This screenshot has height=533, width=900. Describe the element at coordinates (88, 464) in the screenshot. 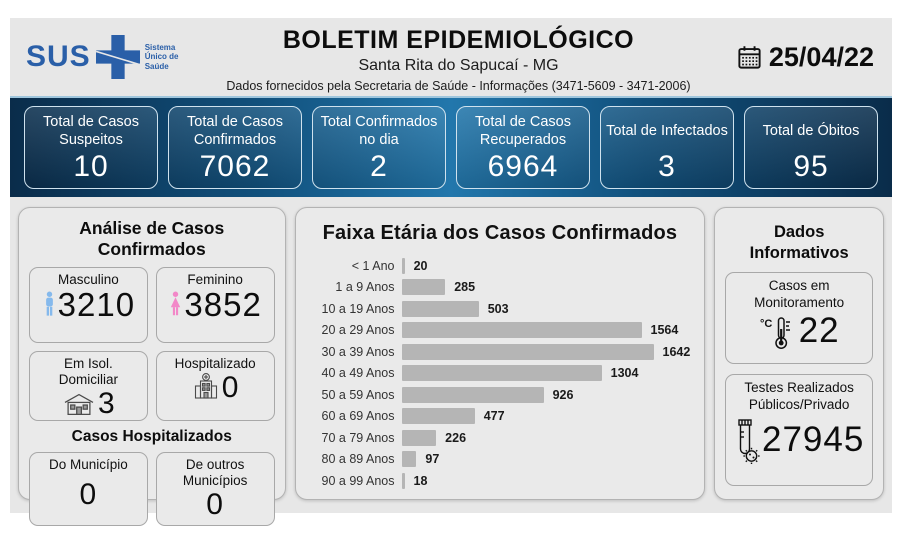

I see `from-city-label: Do Município` at that location.